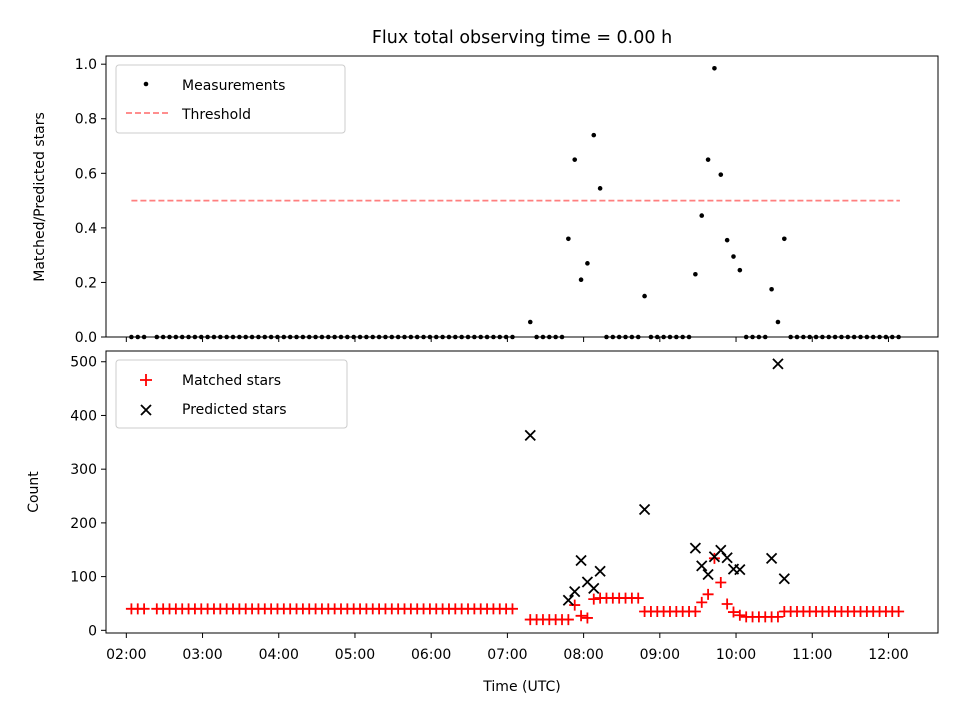  Describe the element at coordinates (83, 363) in the screenshot. I see `bottom-y-tick-label: 500` at that location.